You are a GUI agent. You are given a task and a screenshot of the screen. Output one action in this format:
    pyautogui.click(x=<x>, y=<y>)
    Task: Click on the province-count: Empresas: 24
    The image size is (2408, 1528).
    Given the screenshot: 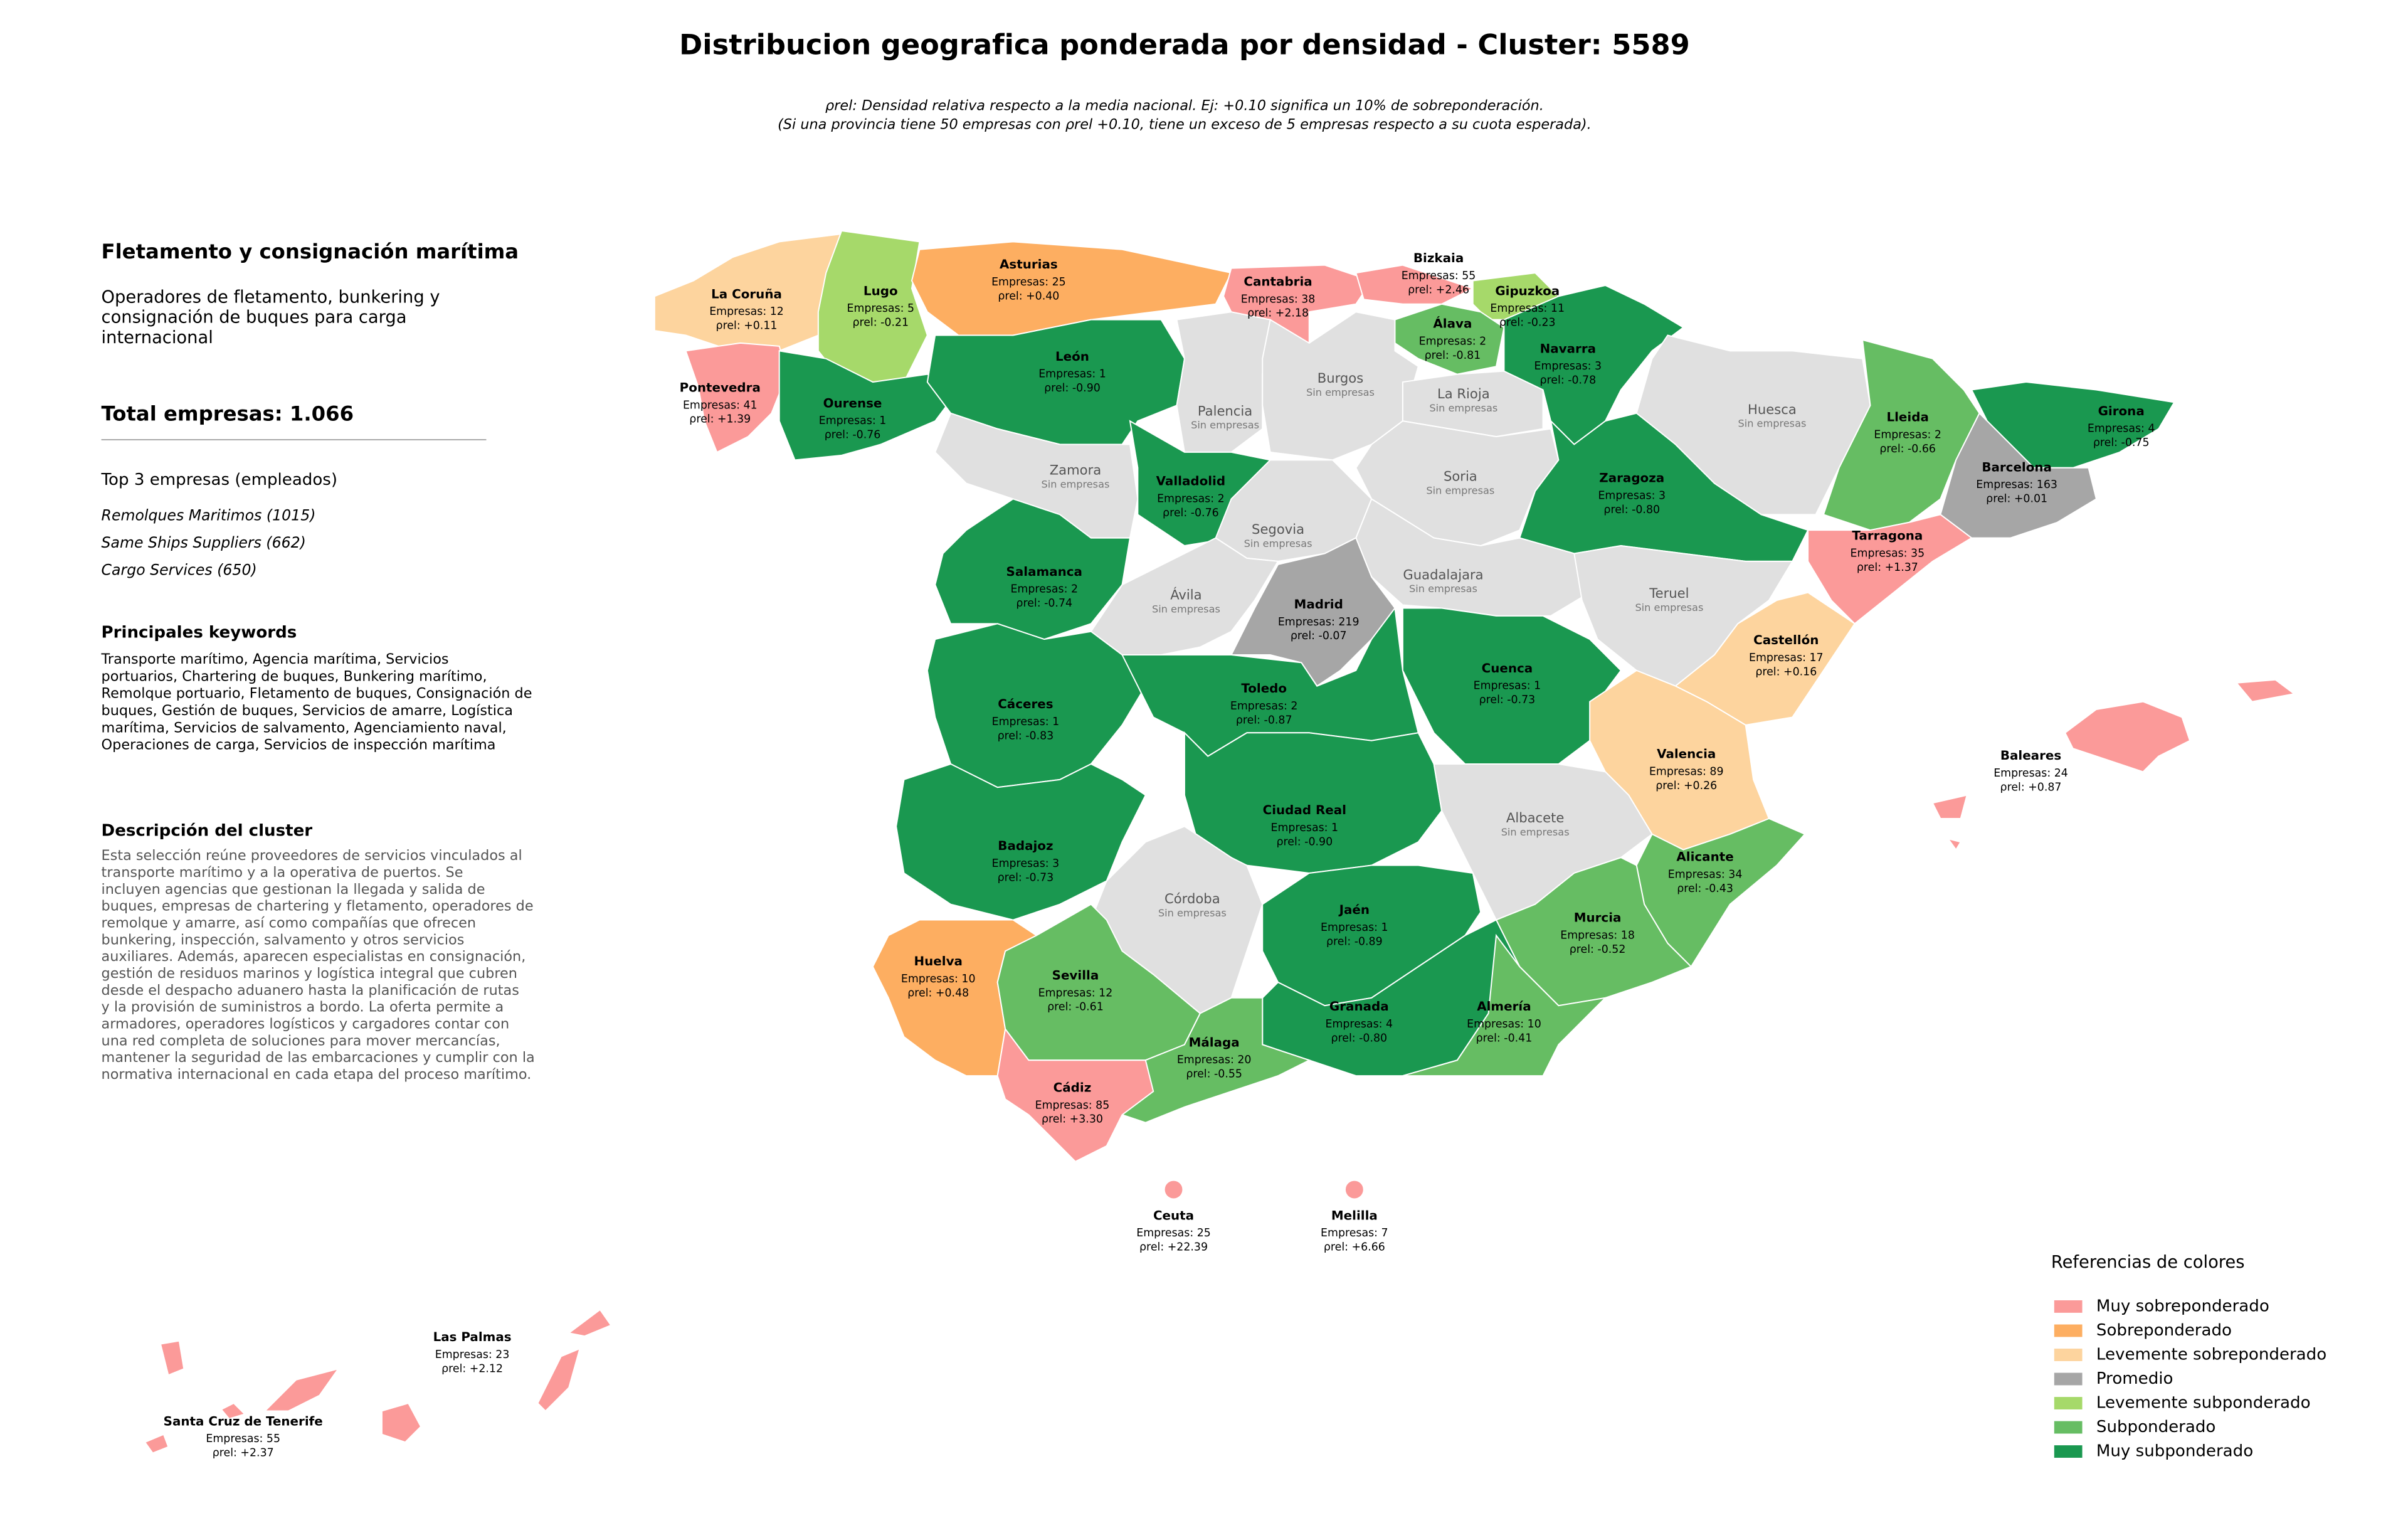 What is the action you would take?
    pyautogui.click(x=2030, y=773)
    